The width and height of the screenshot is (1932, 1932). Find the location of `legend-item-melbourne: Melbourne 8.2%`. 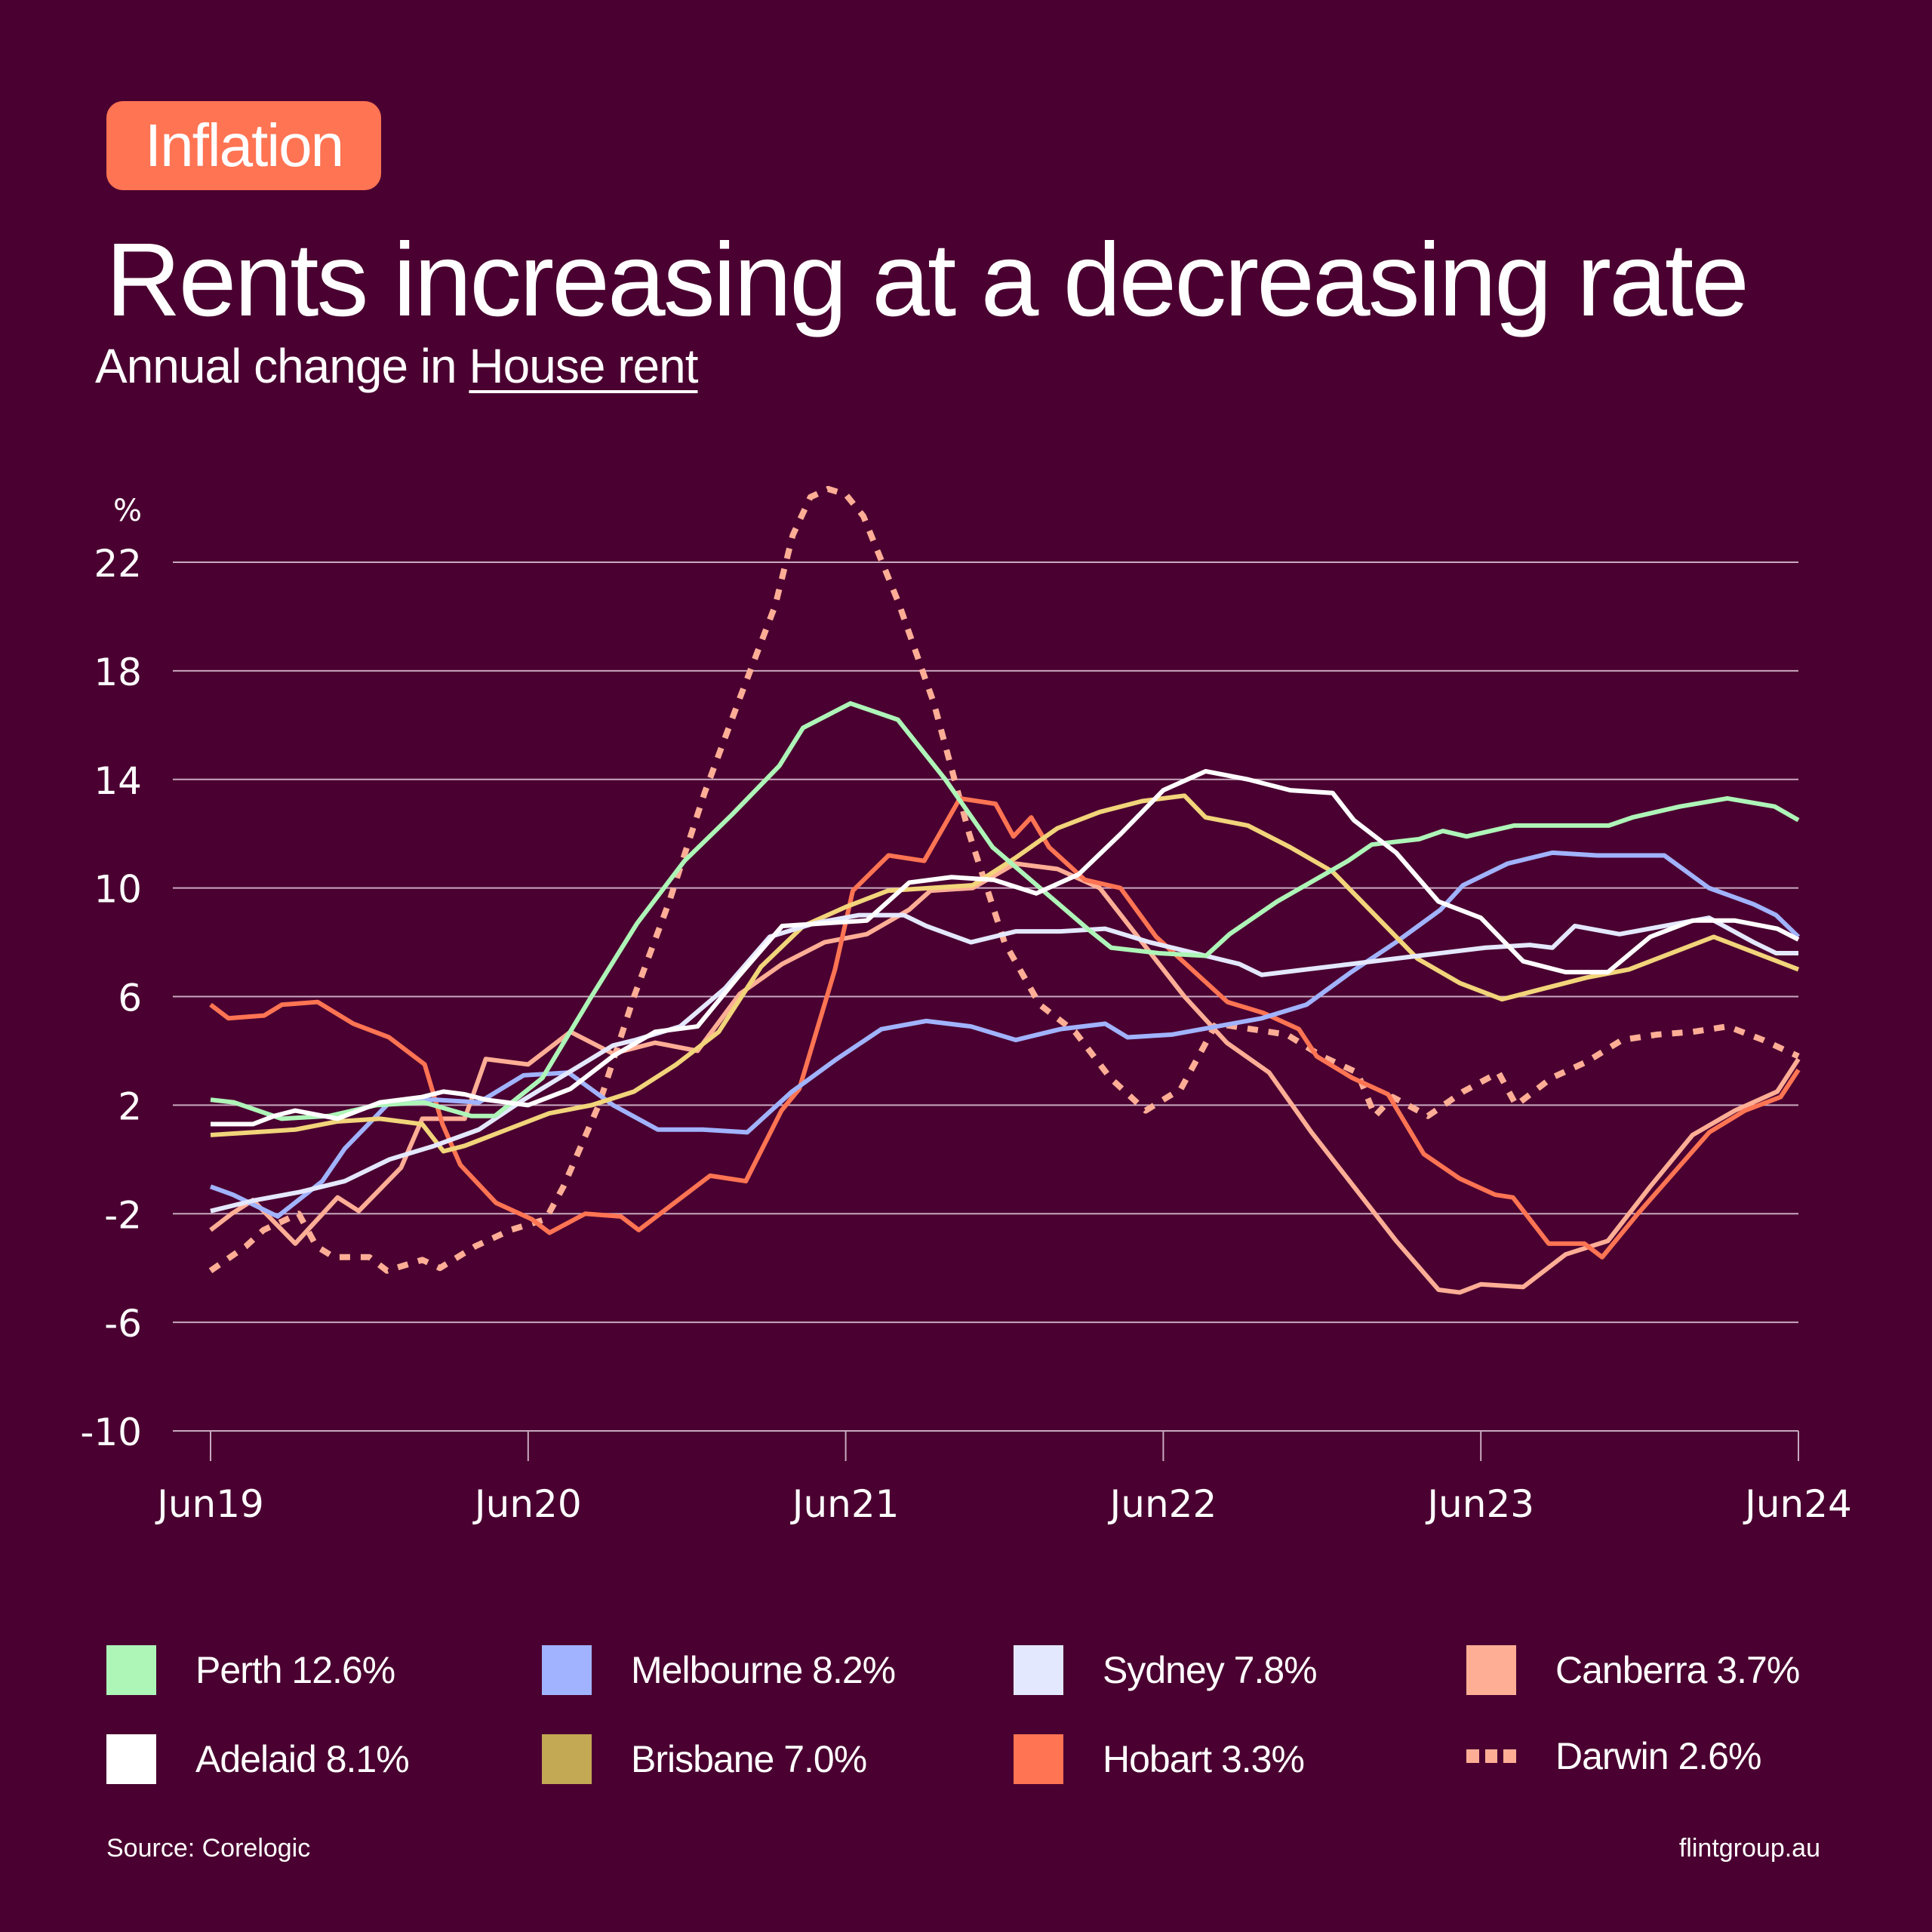

legend-item-melbourne: Melbourne 8.2% is located at coordinates (719, 1670).